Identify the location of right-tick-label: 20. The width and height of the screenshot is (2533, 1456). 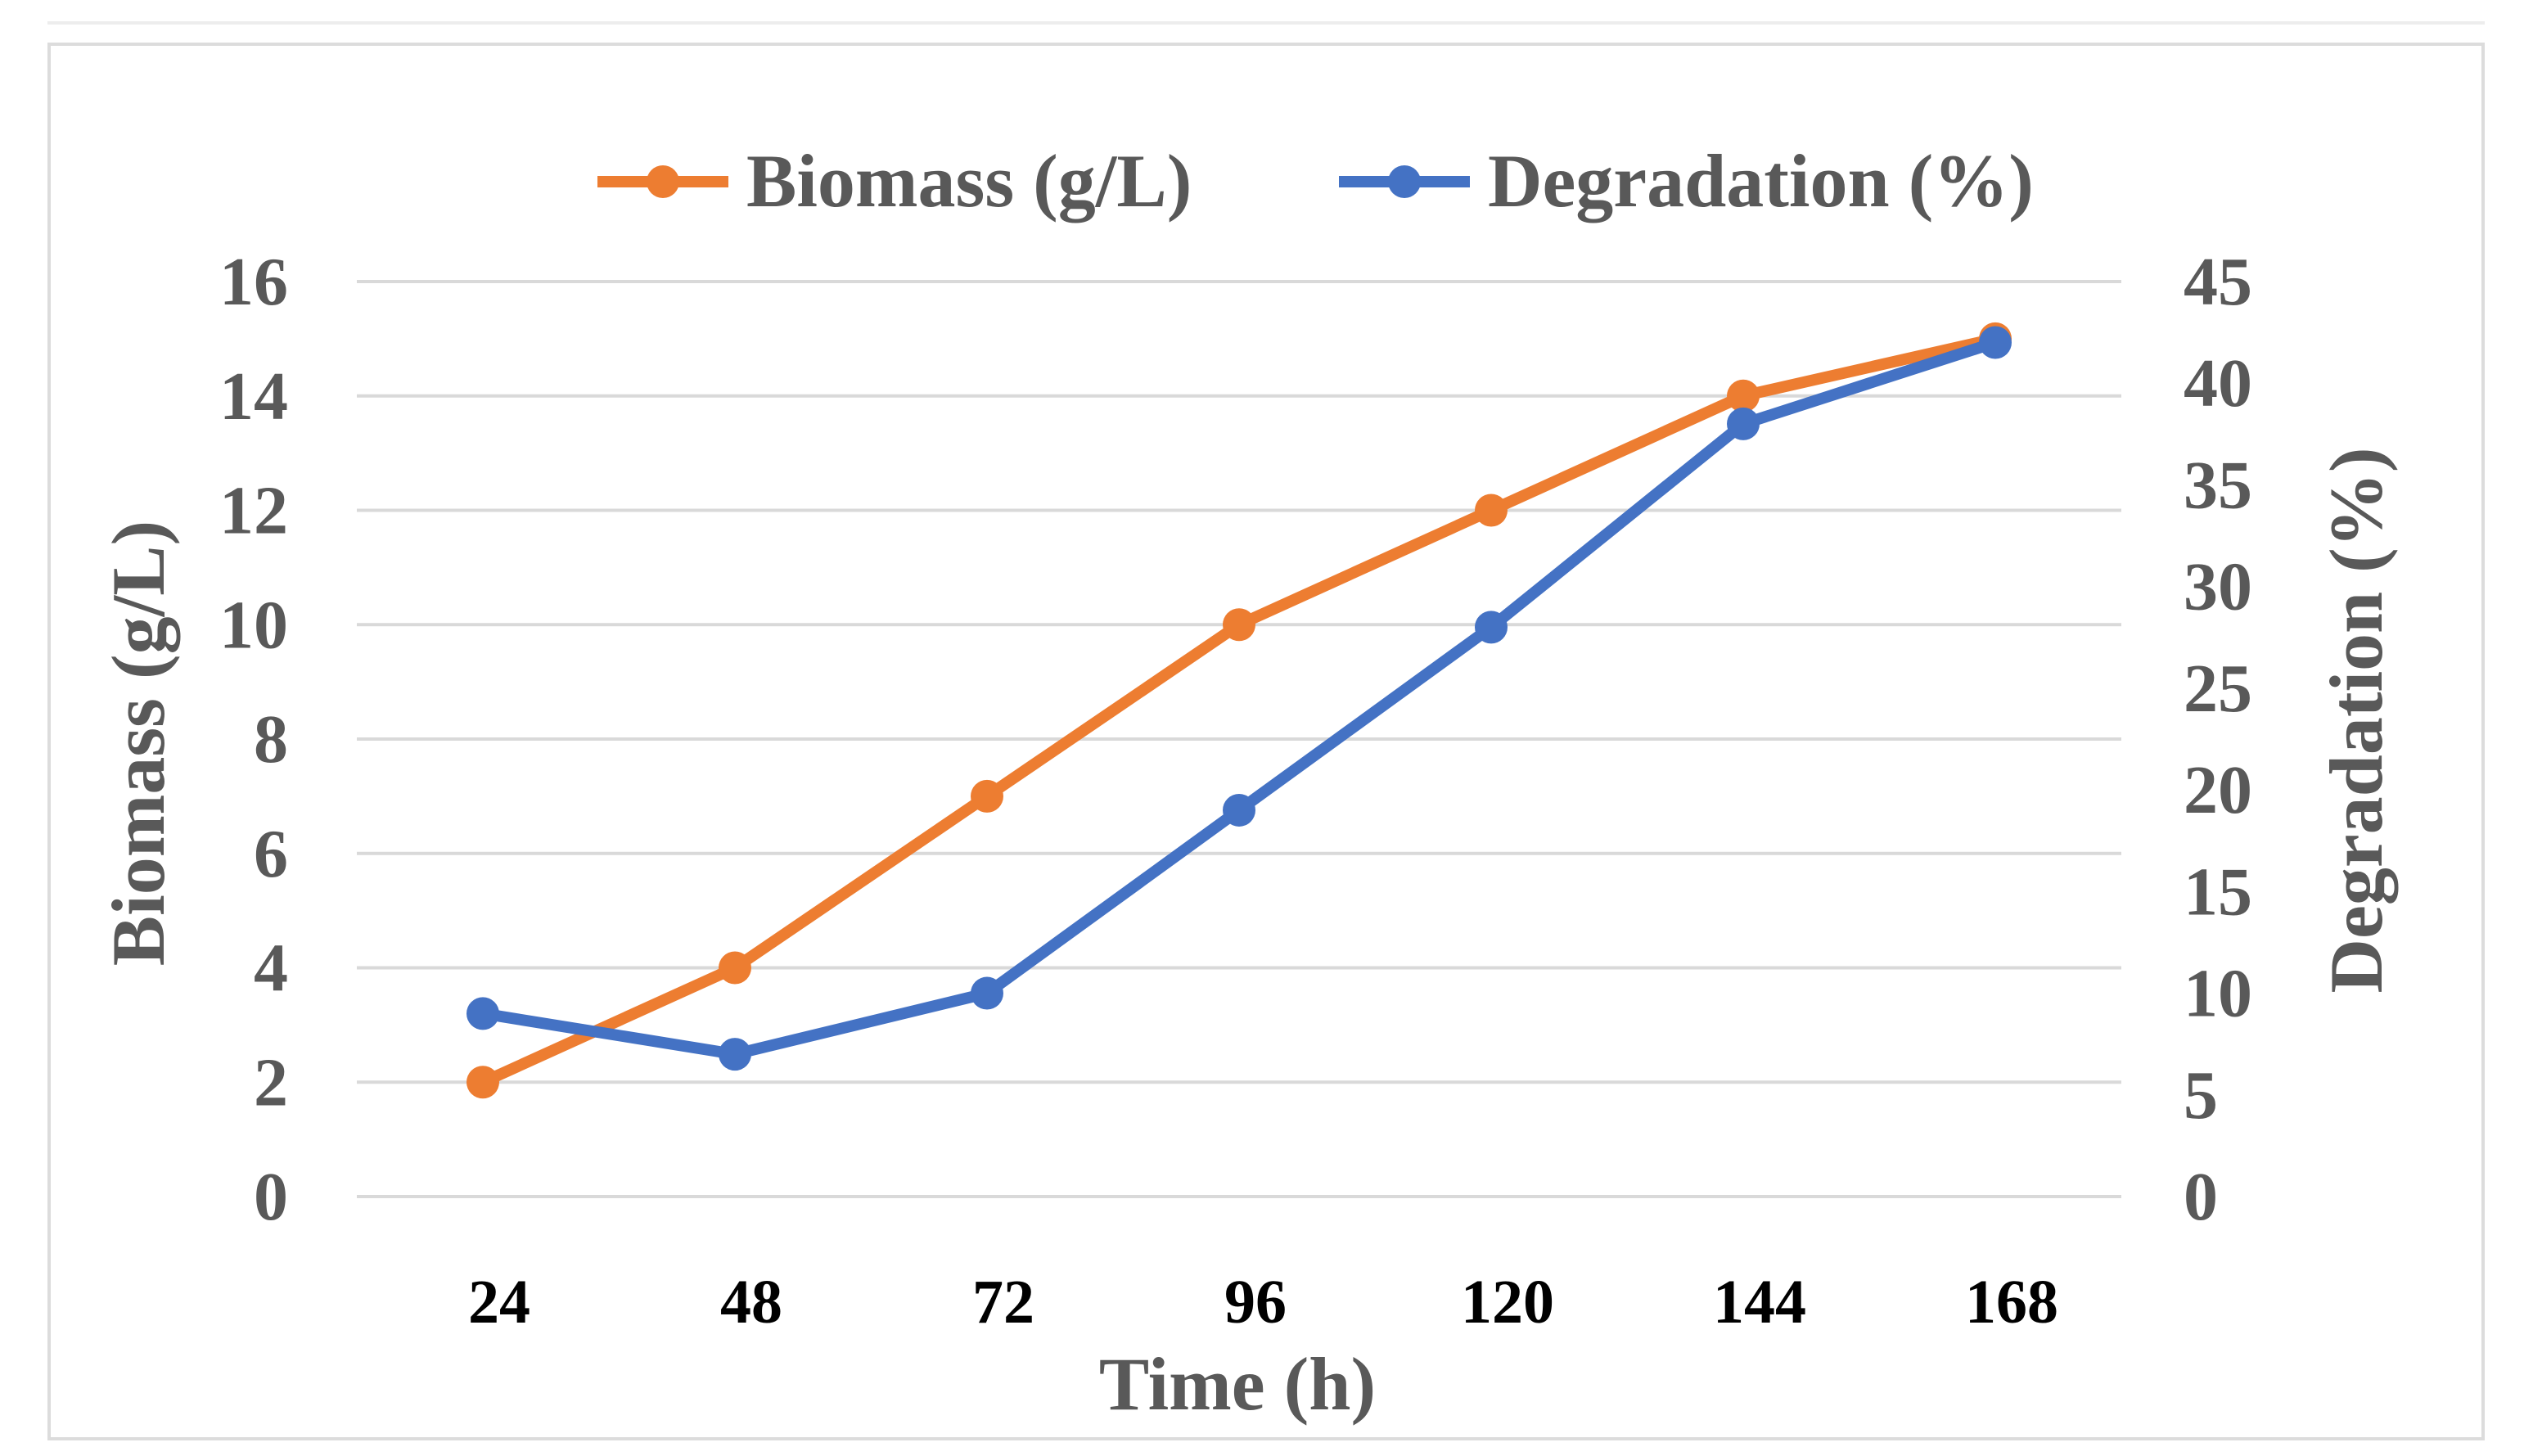
(2218, 790).